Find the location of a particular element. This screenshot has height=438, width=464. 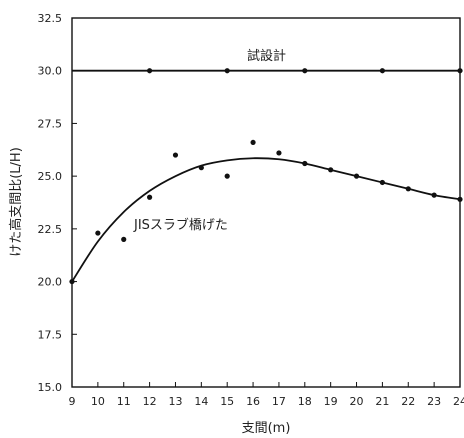

x-tick-label: 10 is located at coordinates (98, 401).